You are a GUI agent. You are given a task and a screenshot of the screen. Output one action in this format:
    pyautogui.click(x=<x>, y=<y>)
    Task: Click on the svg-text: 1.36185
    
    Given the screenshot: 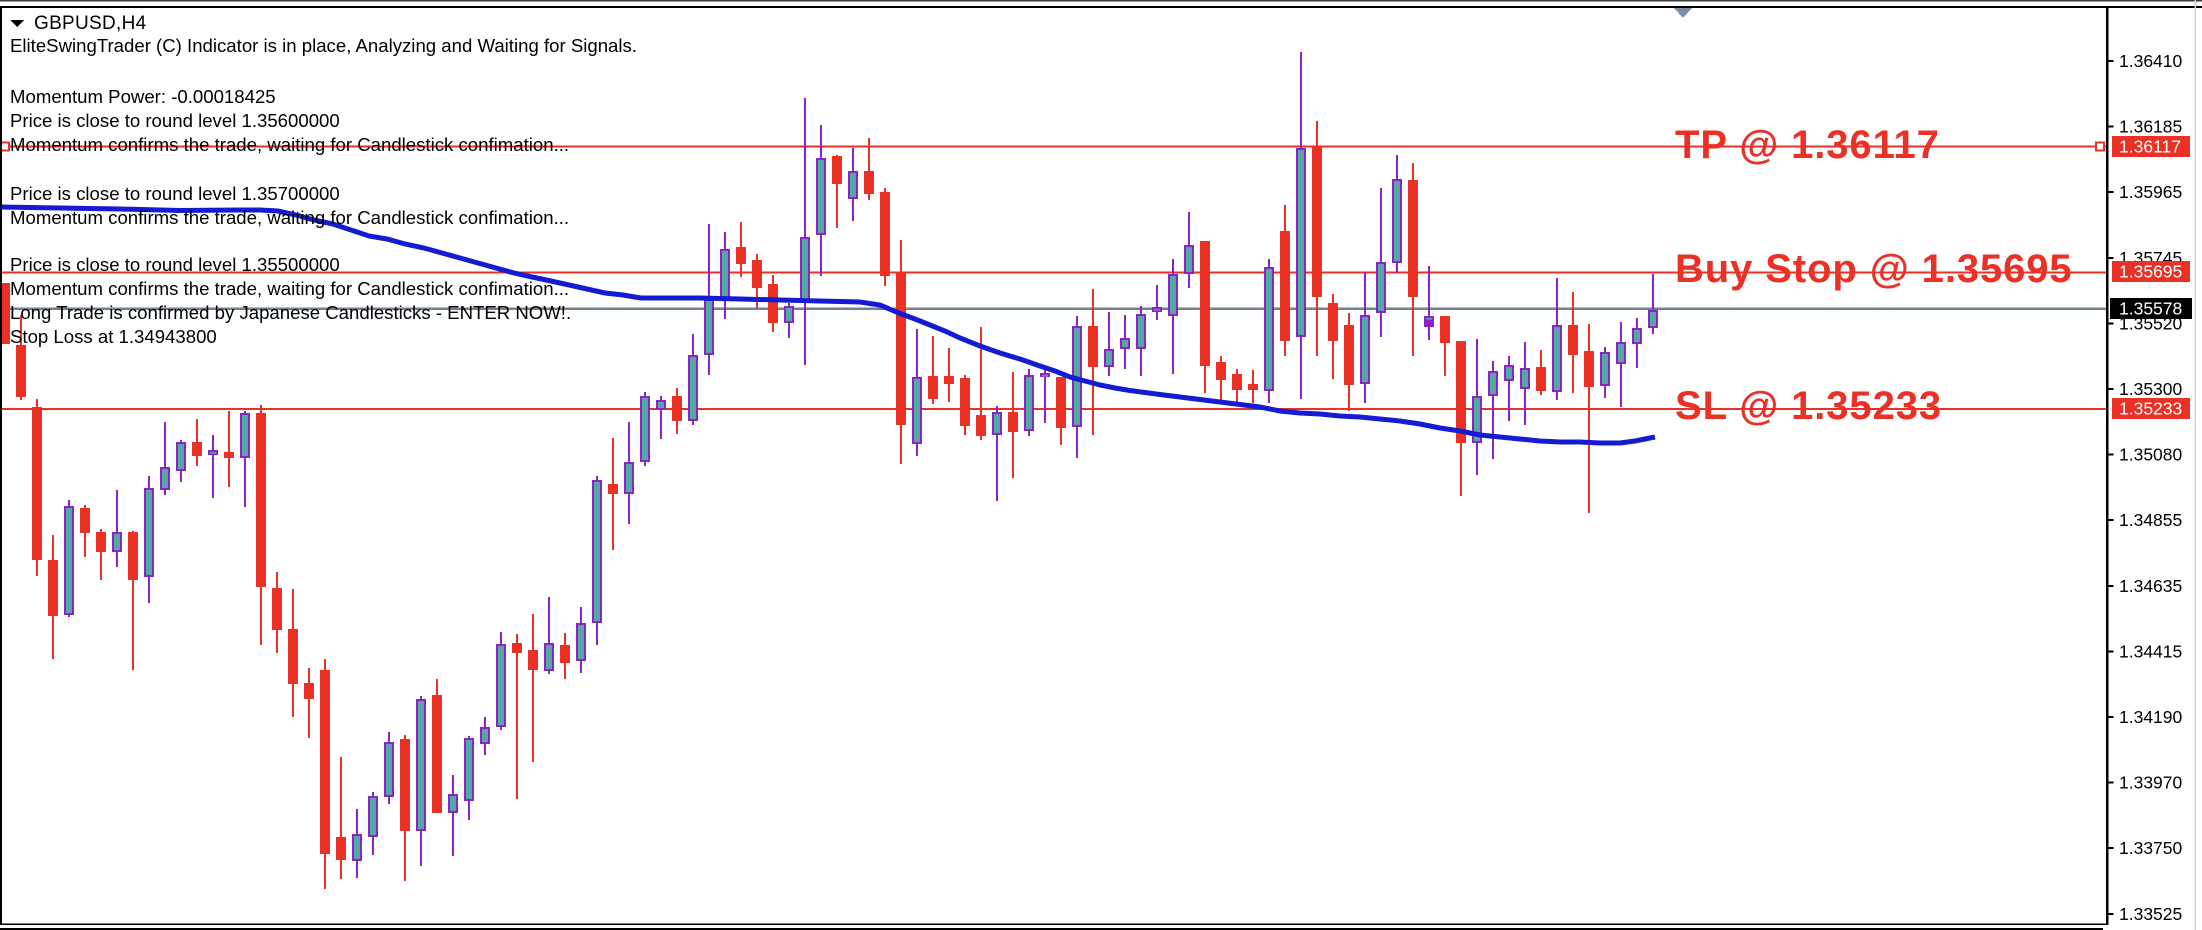 What is the action you would take?
    pyautogui.click(x=2150, y=127)
    